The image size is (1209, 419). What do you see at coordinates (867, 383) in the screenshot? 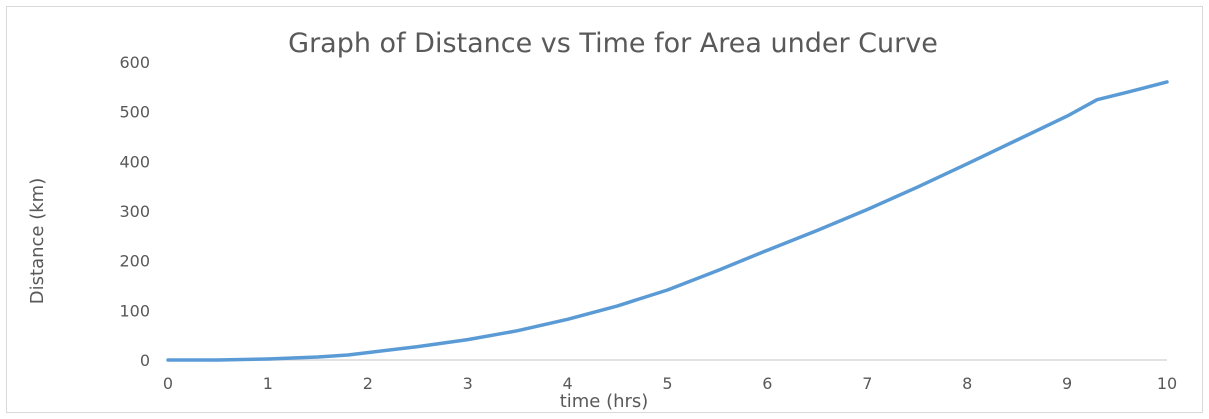
I see `x-tick-label: 7` at bounding box center [867, 383].